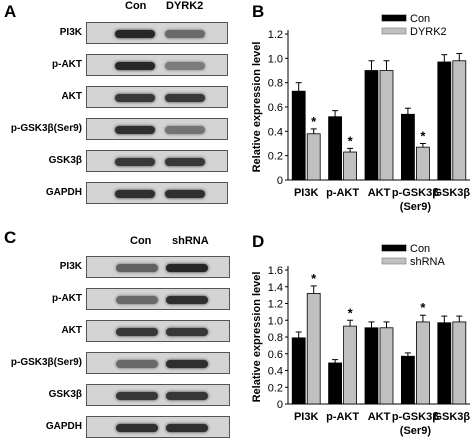  I want to click on panel-letter-a: A, so click(10, 11).